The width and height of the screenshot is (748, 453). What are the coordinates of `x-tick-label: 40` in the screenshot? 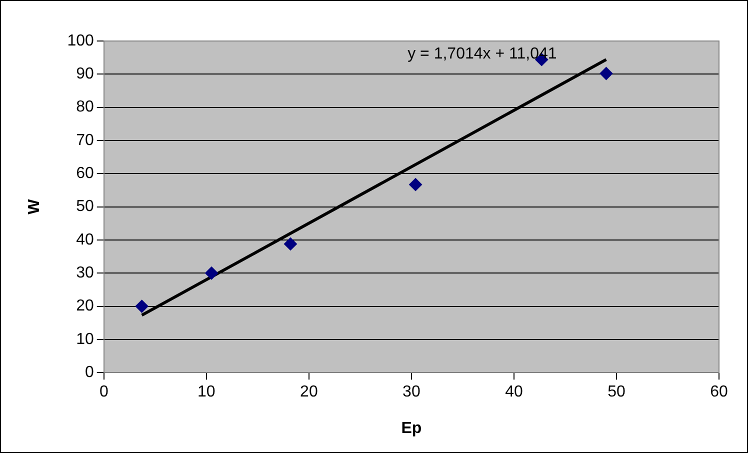 It's located at (514, 392).